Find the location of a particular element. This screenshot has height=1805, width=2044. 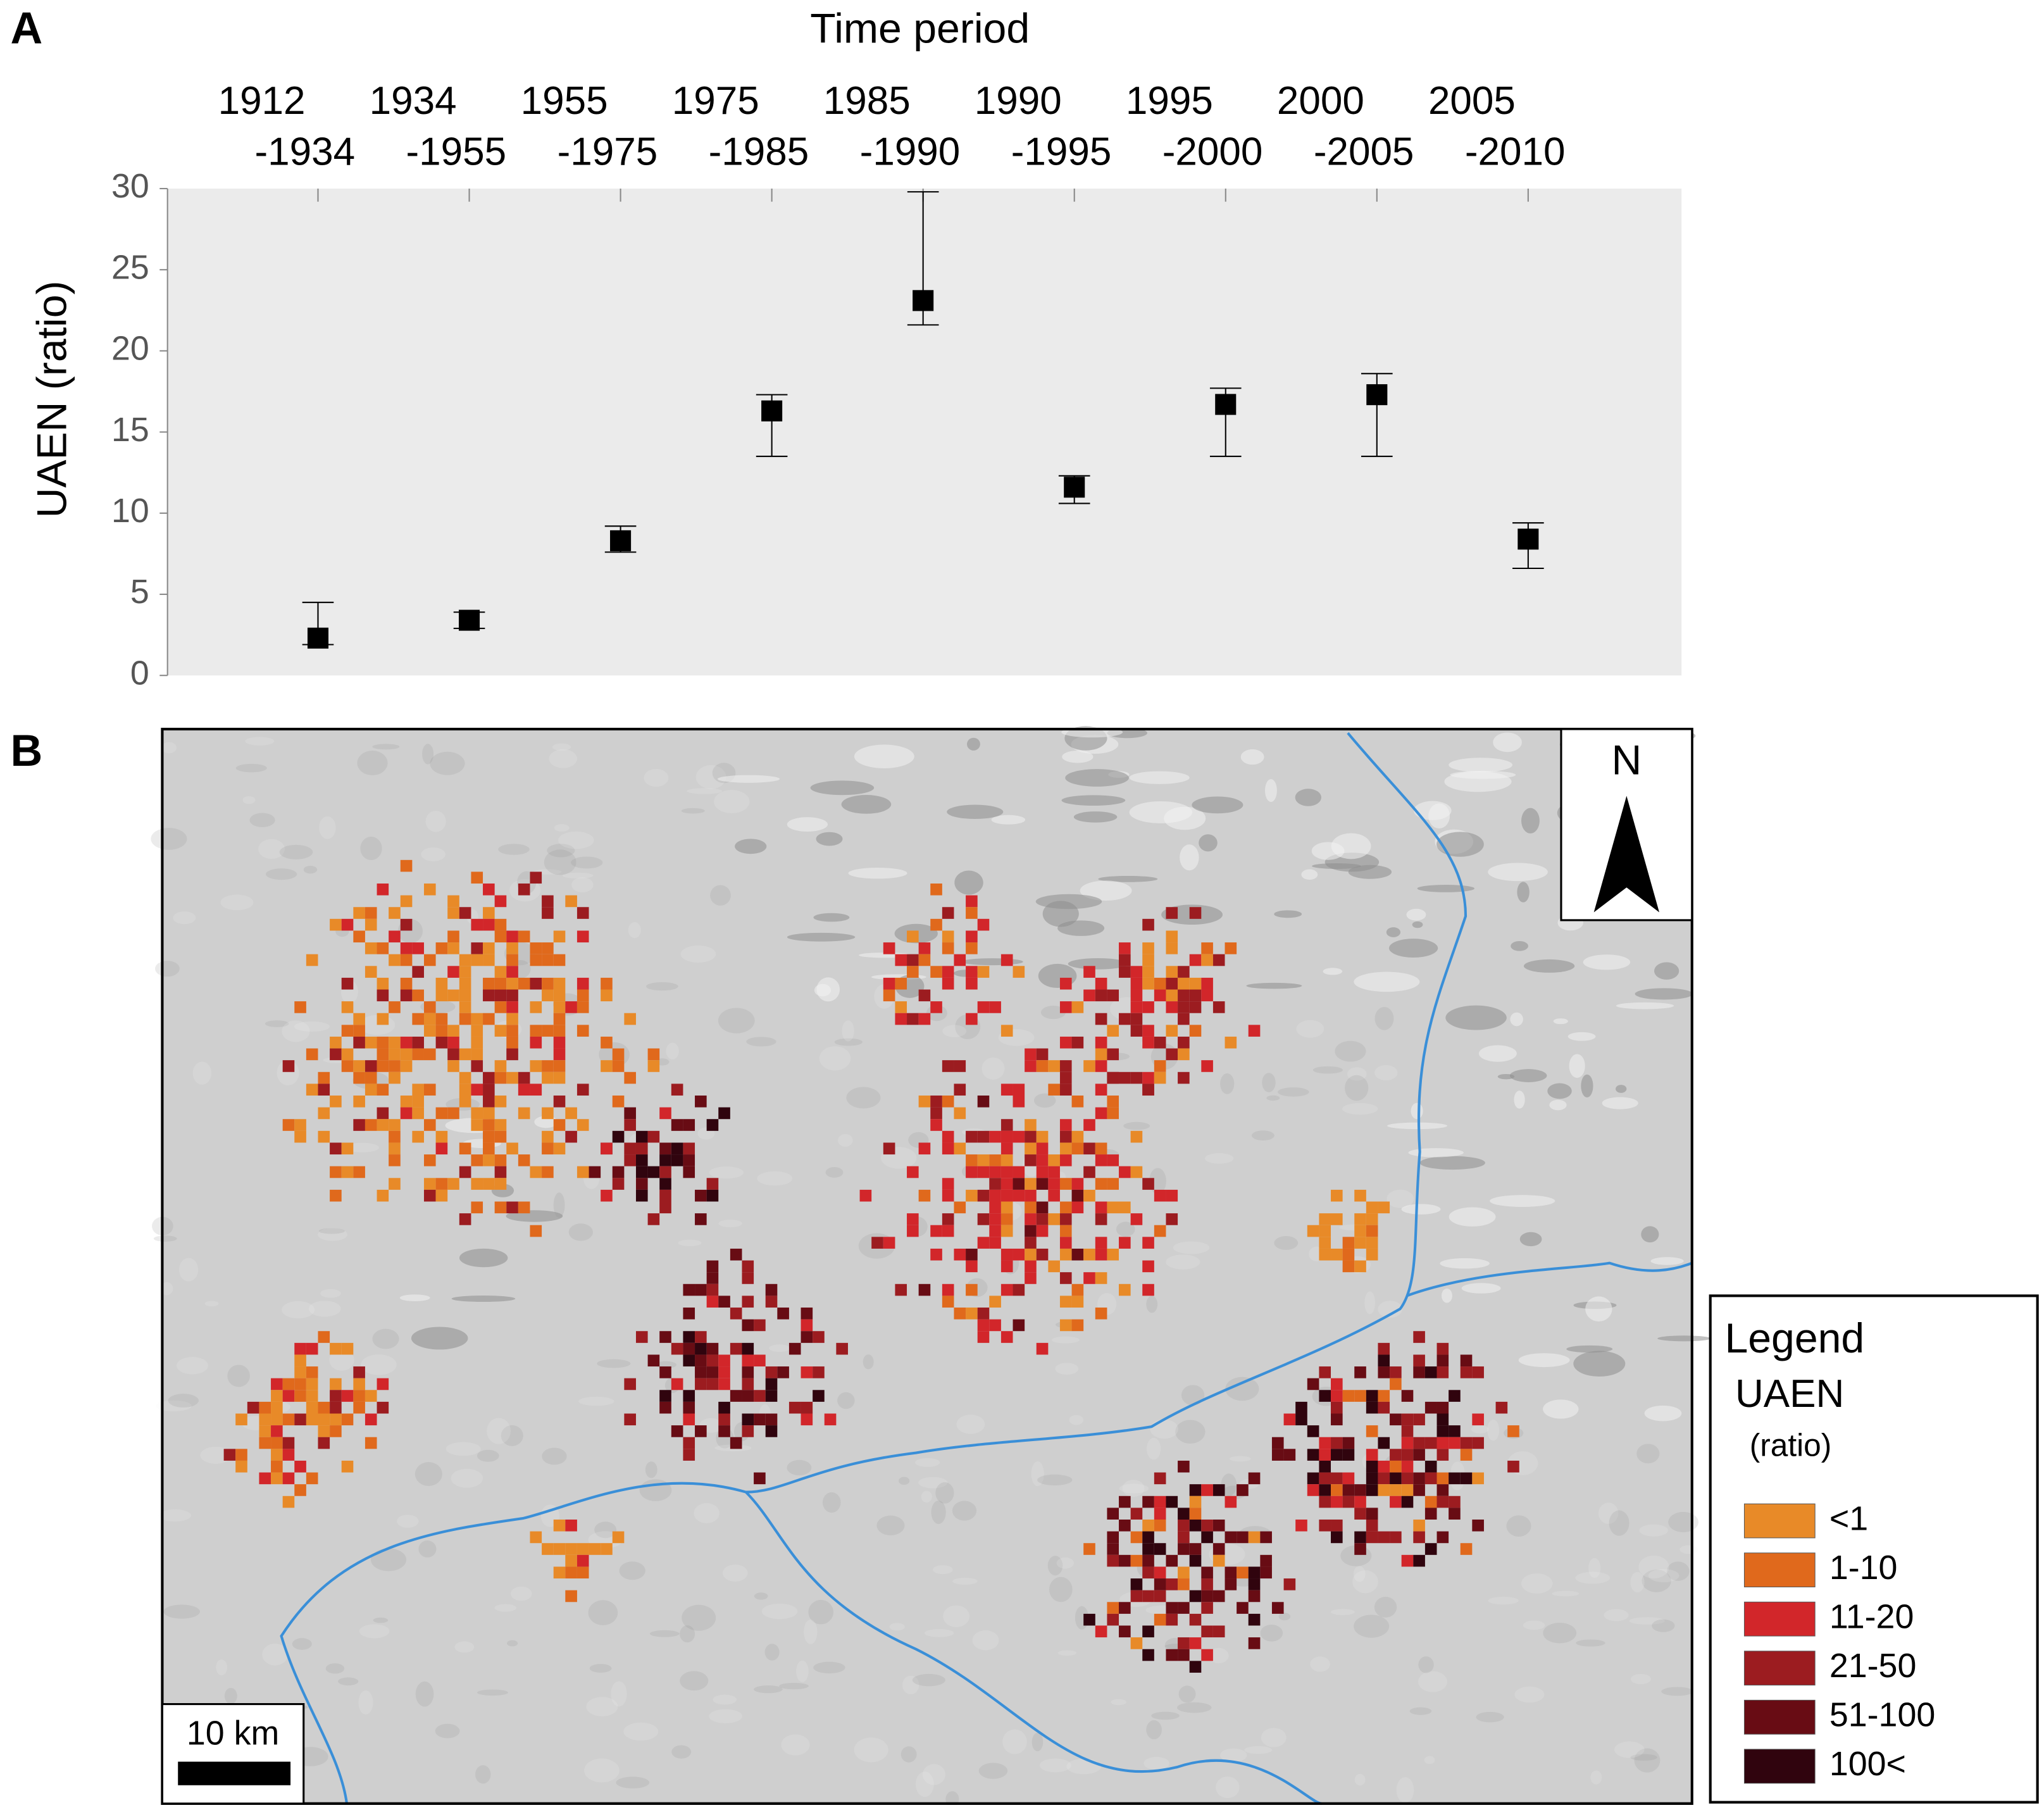

river is located at coordinates (1033, 1648).